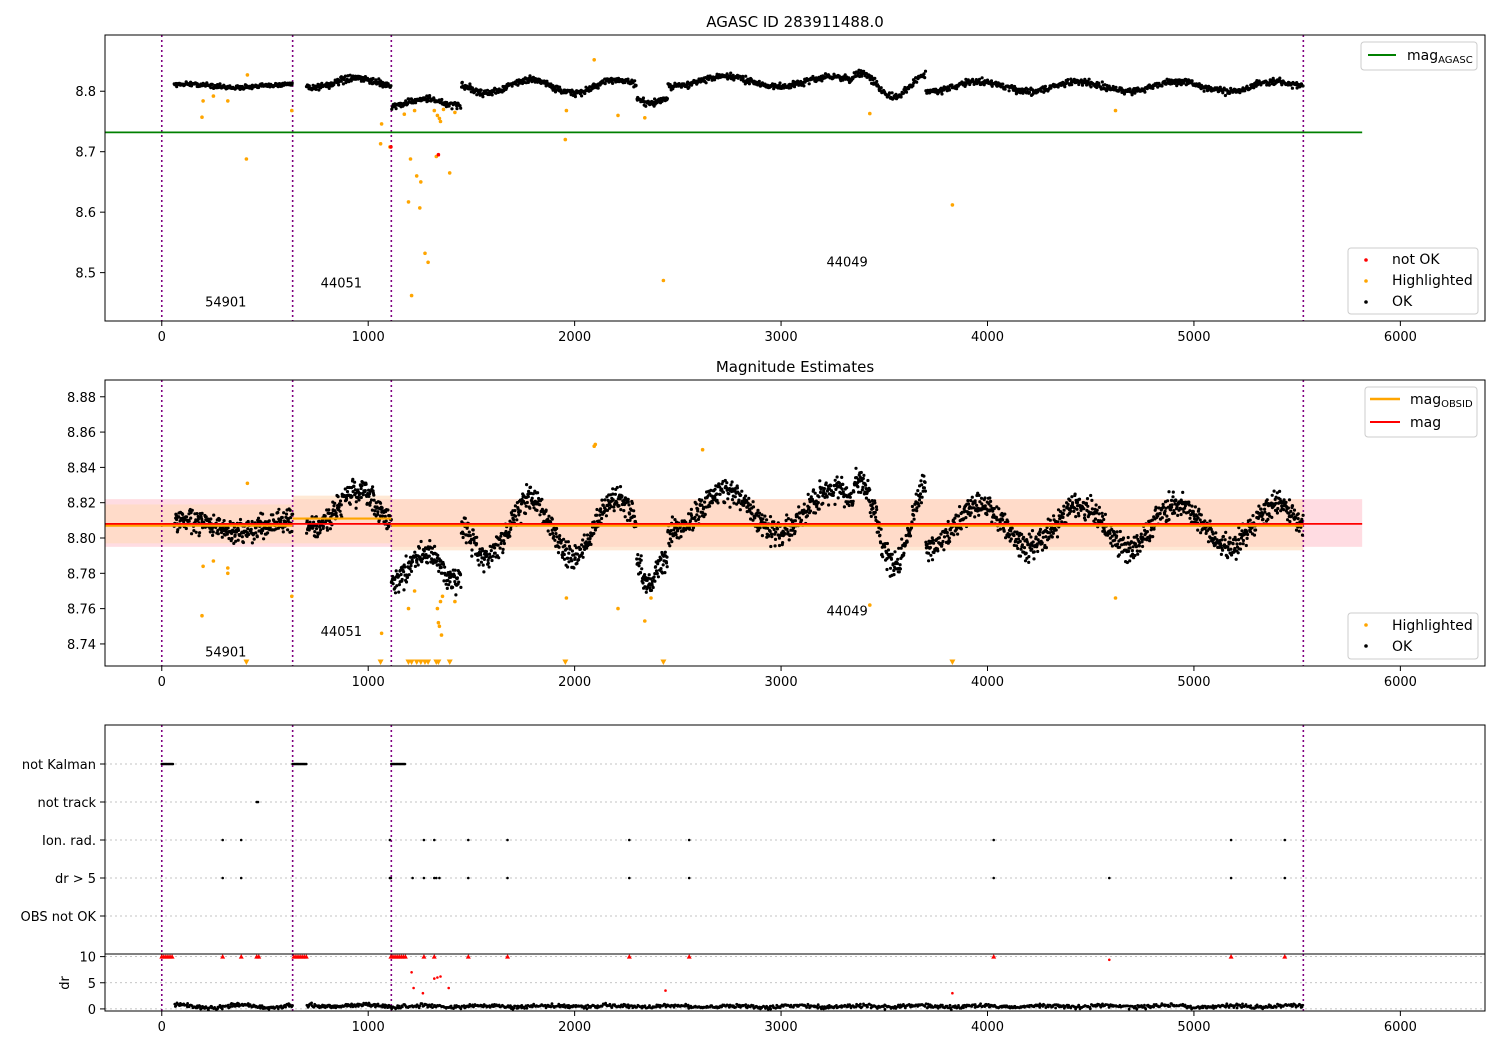  Describe the element at coordinates (952, 662) in the screenshot. I see `estimates-clipped-marker` at that location.